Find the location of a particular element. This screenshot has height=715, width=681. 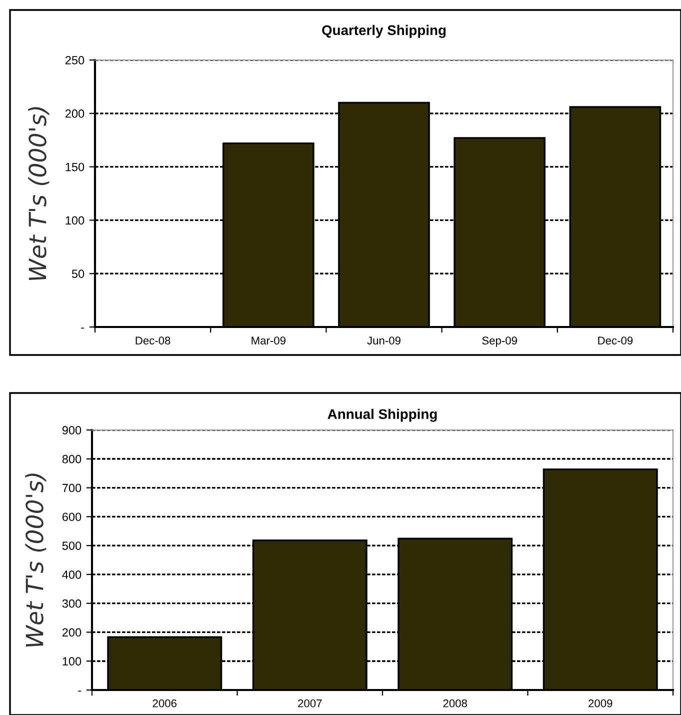

y-tick-label: 600 is located at coordinates (72, 517).